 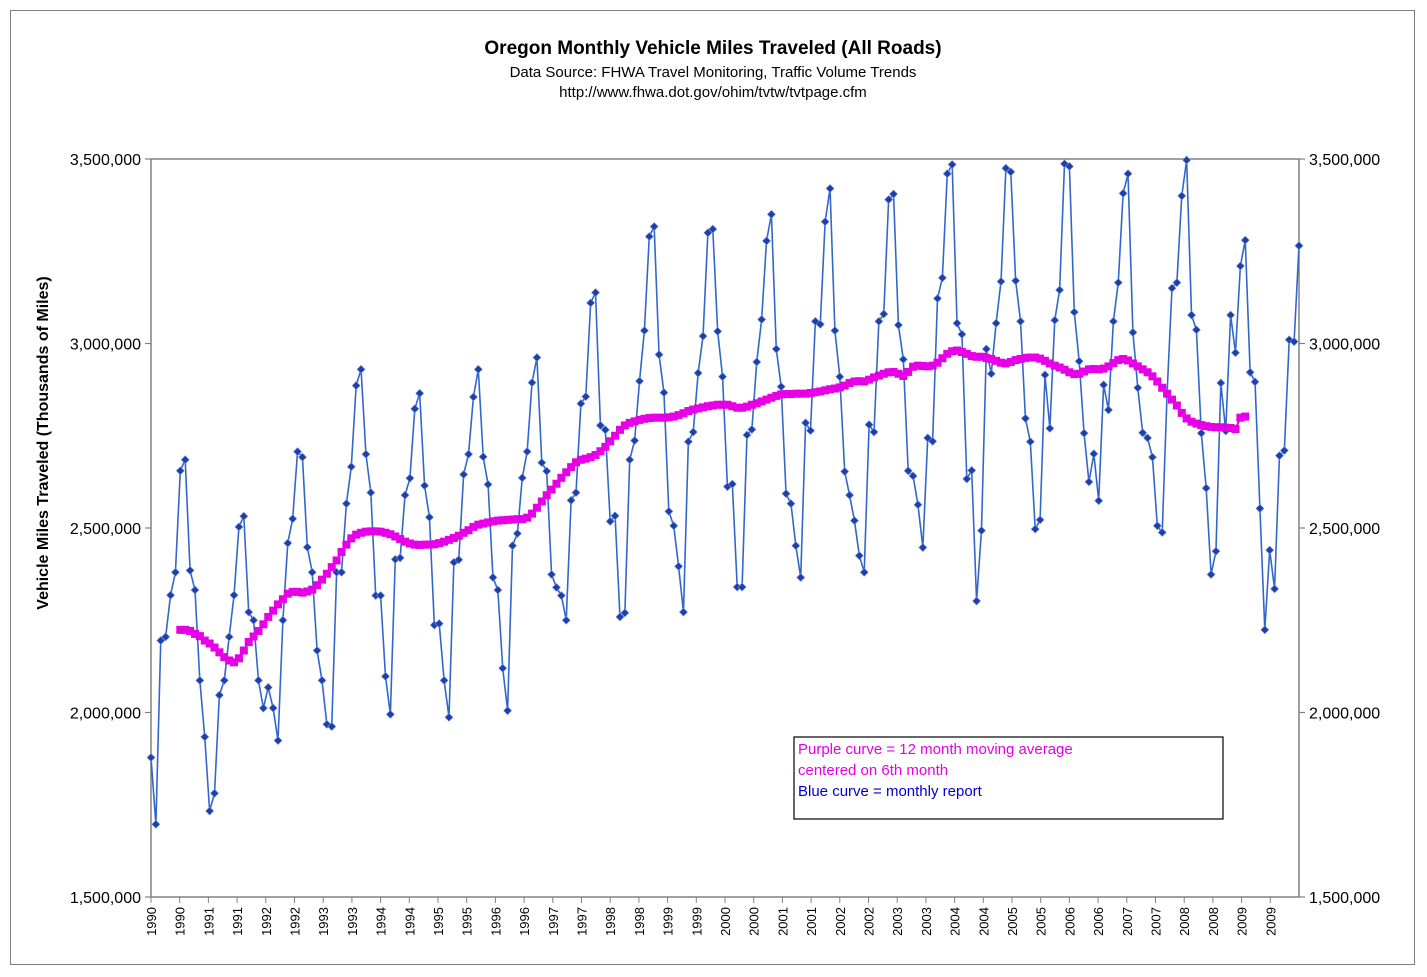 I want to click on x-tick-label: 2004, so click(x=955, y=921).